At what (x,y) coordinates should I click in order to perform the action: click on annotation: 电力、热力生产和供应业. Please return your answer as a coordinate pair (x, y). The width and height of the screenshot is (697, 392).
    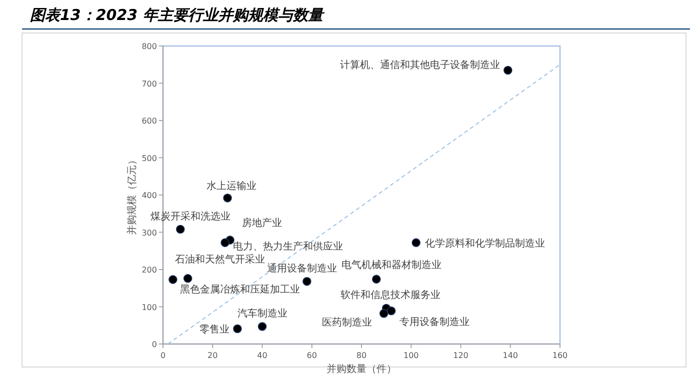
    Looking at the image, I should click on (288, 246).